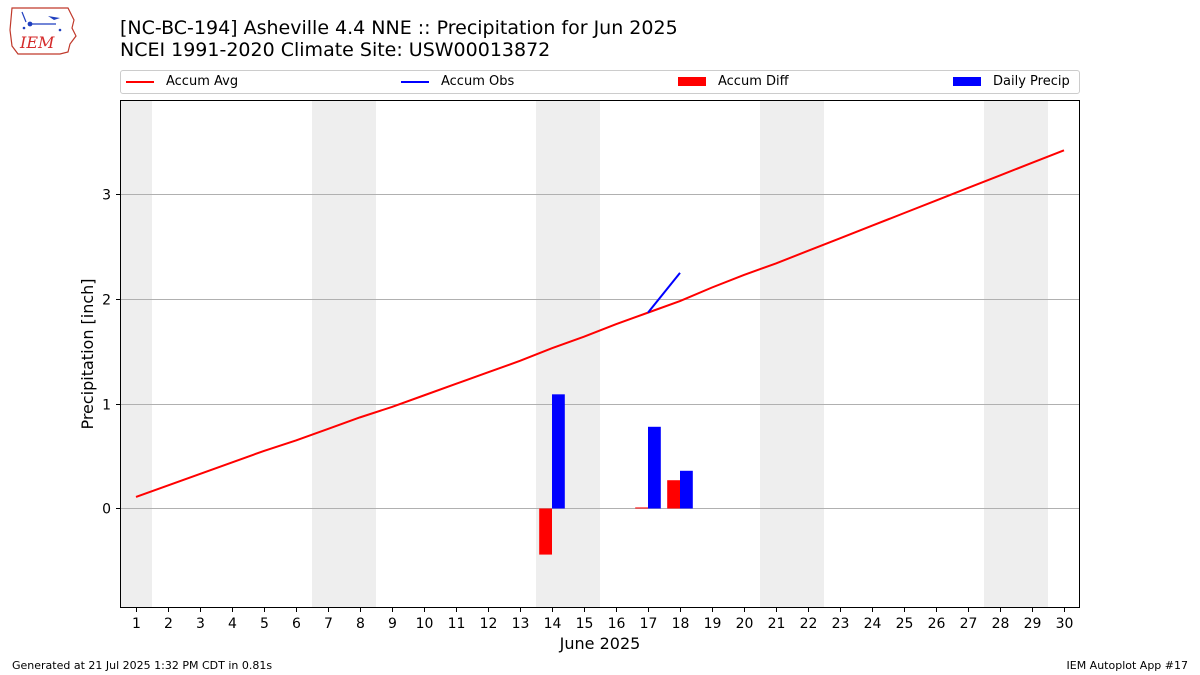  What do you see at coordinates (264, 624) in the screenshot?
I see `x-tick-label-5: 5` at bounding box center [264, 624].